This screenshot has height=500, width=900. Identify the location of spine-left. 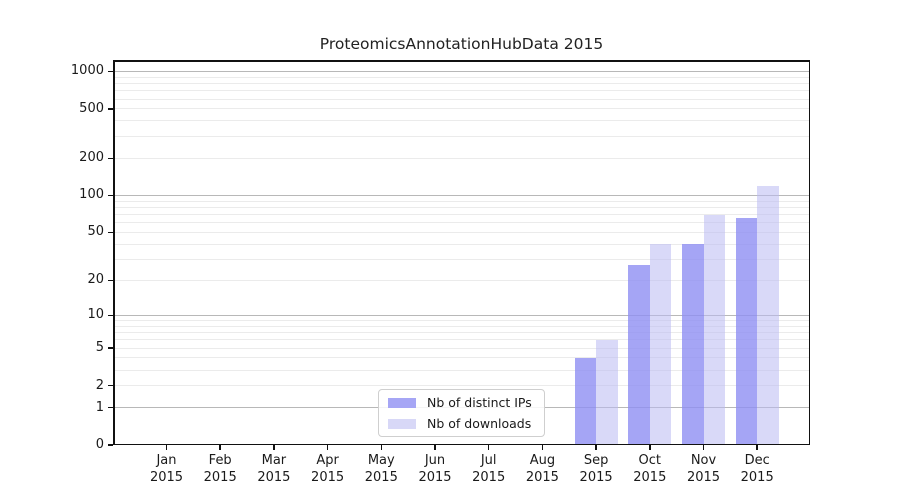
(114, 252).